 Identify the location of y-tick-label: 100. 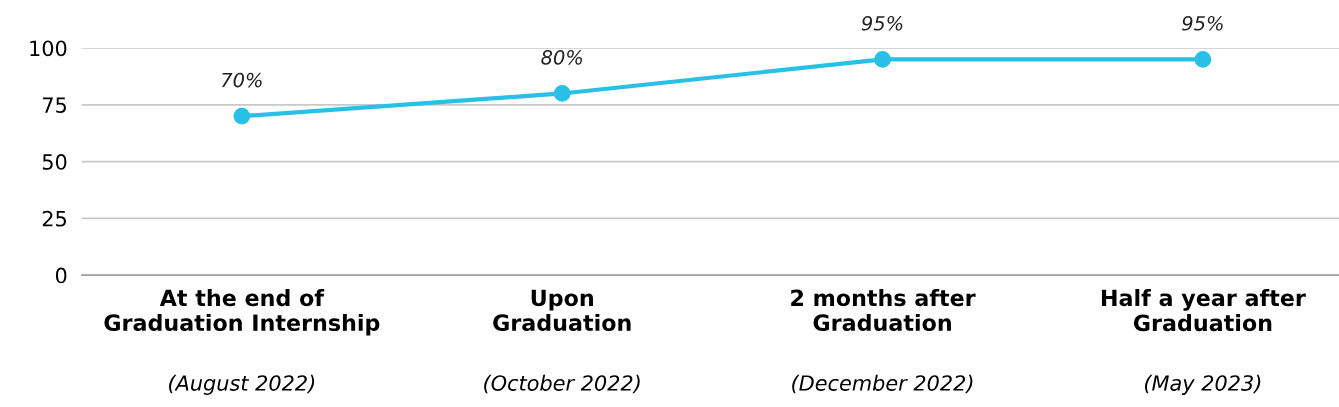
(48, 48).